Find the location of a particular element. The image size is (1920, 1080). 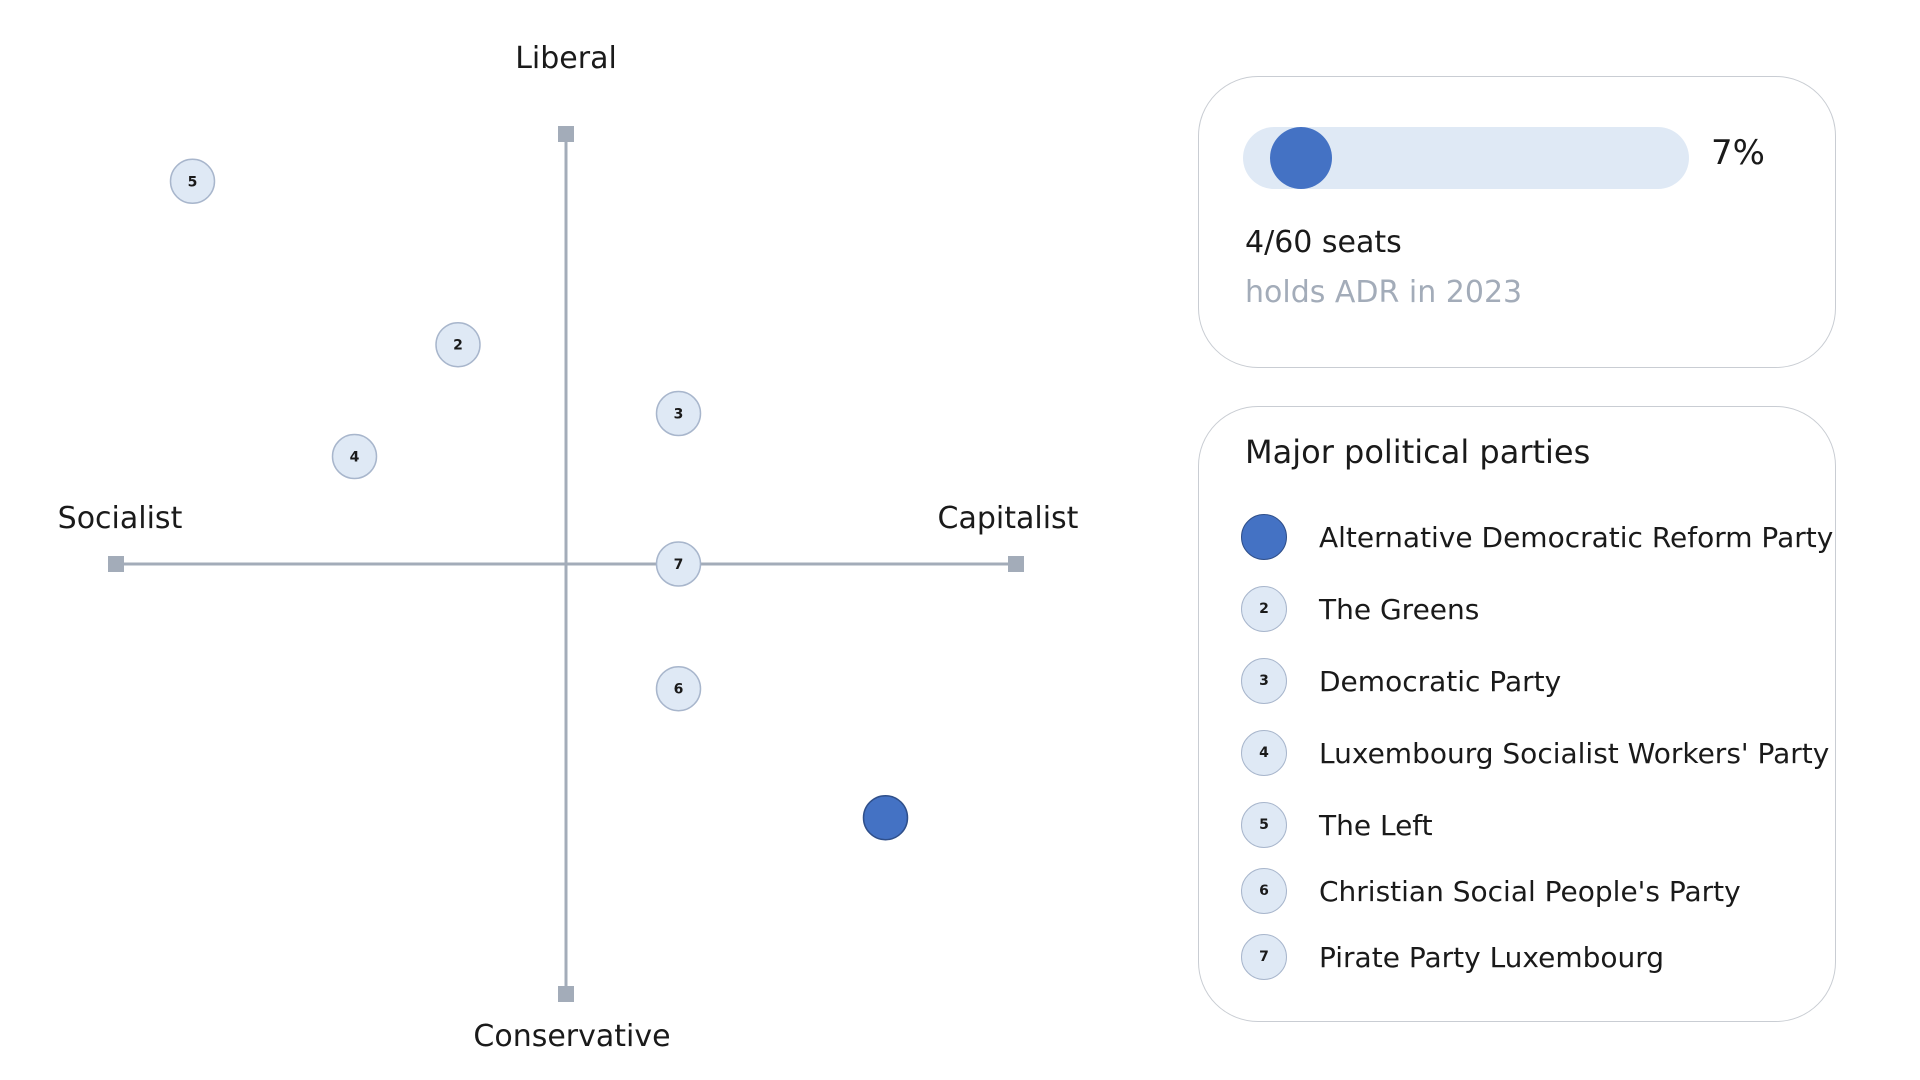

party-point: 7 is located at coordinates (678, 564).